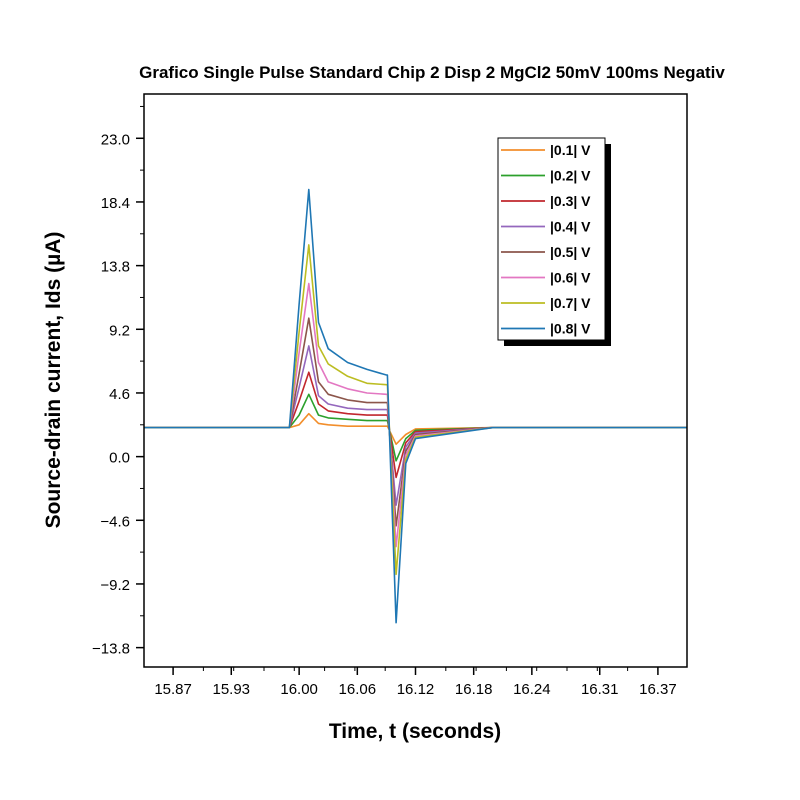 This screenshot has width=800, height=800. I want to click on legend-label: |0.3| V, so click(570, 201).